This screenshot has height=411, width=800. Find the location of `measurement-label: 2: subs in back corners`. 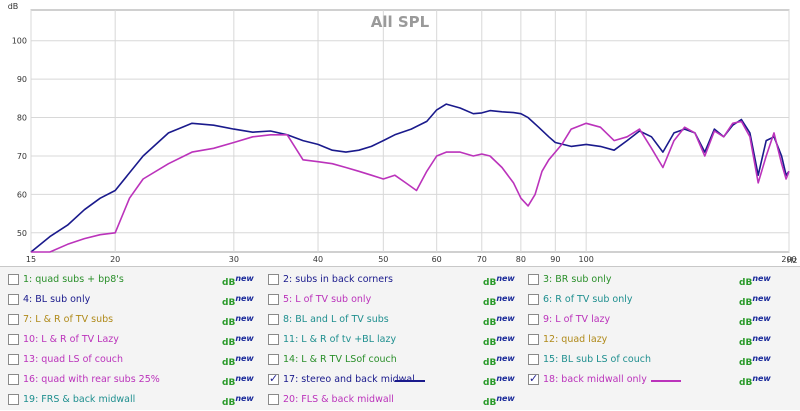

measurement-label: 2: subs in back corners is located at coordinates (338, 279).